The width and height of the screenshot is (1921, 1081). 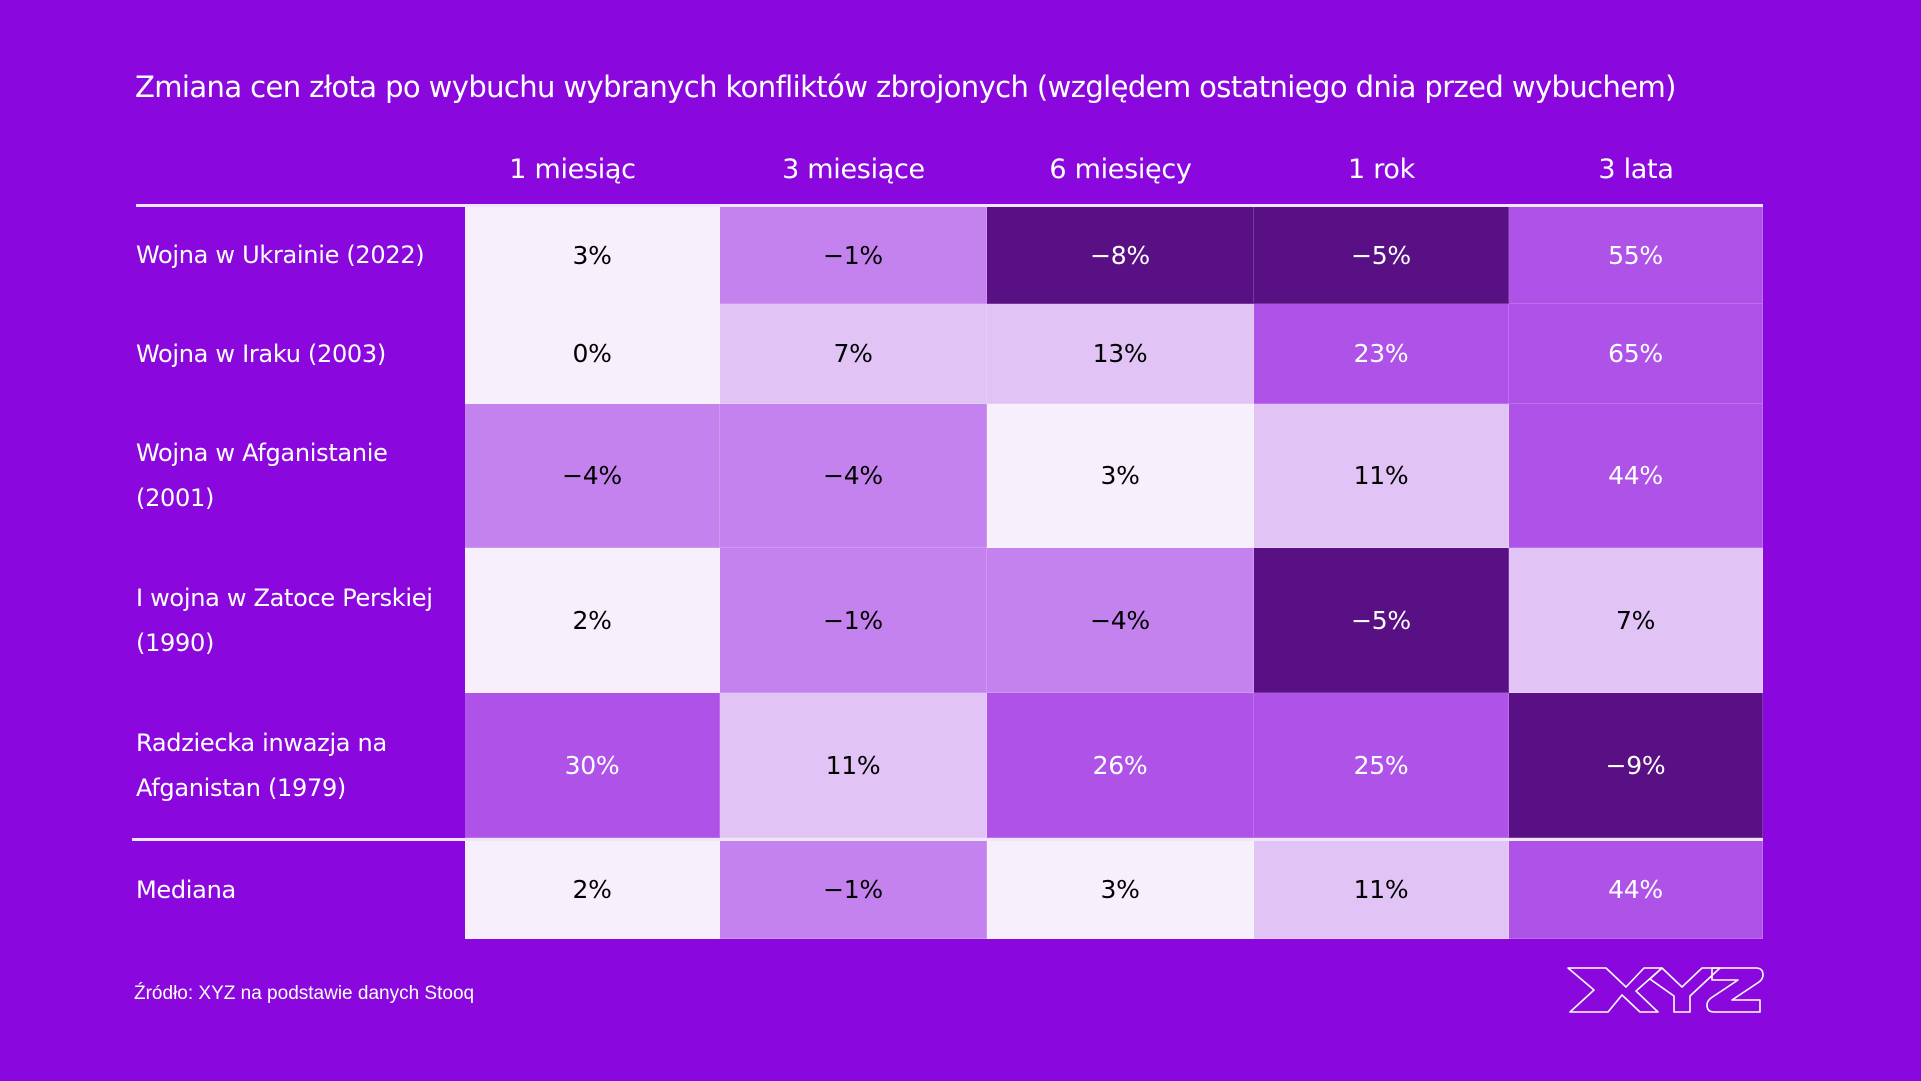 What do you see at coordinates (262, 475) in the screenshot?
I see `row-label: Wojna w Afganistanie (2001)` at bounding box center [262, 475].